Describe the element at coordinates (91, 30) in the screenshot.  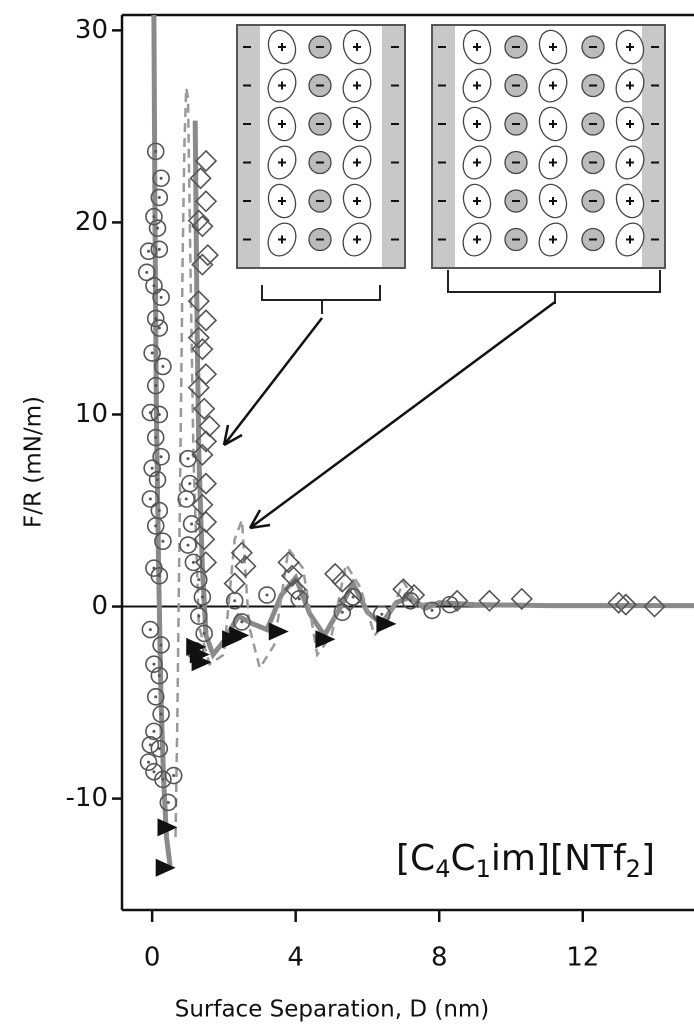
I see `y-tick-label: 30` at that location.